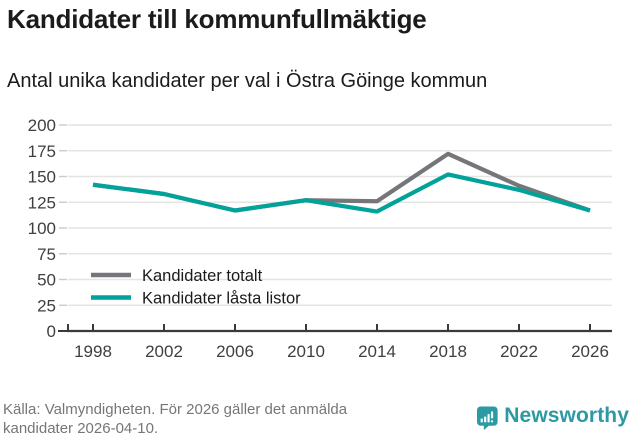 This screenshot has width=631, height=439. What do you see at coordinates (566, 415) in the screenshot?
I see `newsworthy-wordmark: Newsworthy` at bounding box center [566, 415].